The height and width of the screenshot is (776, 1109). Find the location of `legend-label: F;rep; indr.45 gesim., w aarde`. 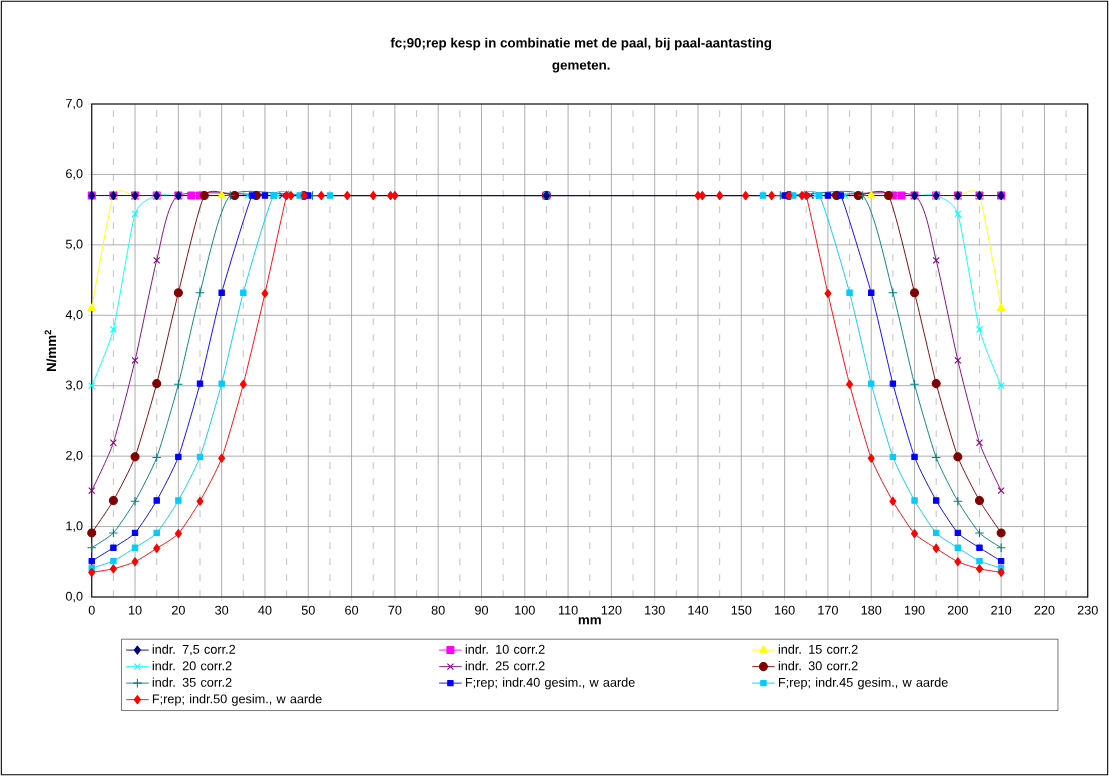

legend-label: F;rep; indr.45 gesim., w aarde is located at coordinates (863, 683).